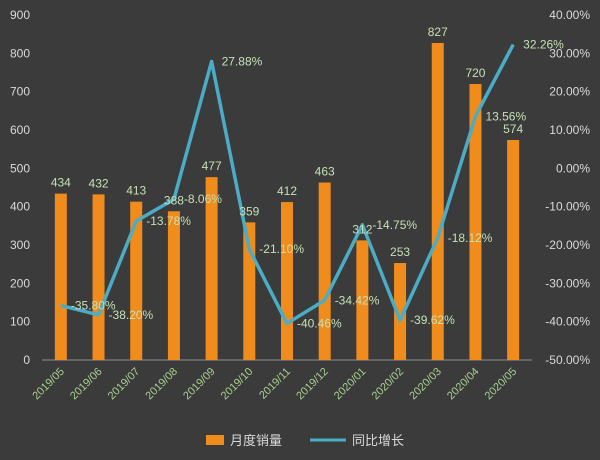 This screenshot has height=460, width=600. I want to click on right-tick-label: 40.00%, so click(569, 15).